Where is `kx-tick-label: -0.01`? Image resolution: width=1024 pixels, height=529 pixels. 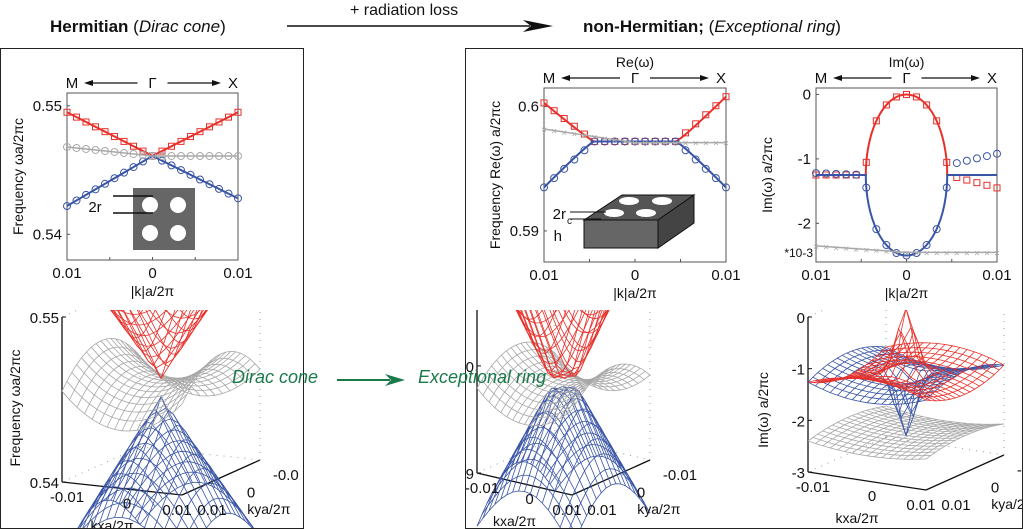
kx-tick-label: -0.01 is located at coordinates (482, 488).